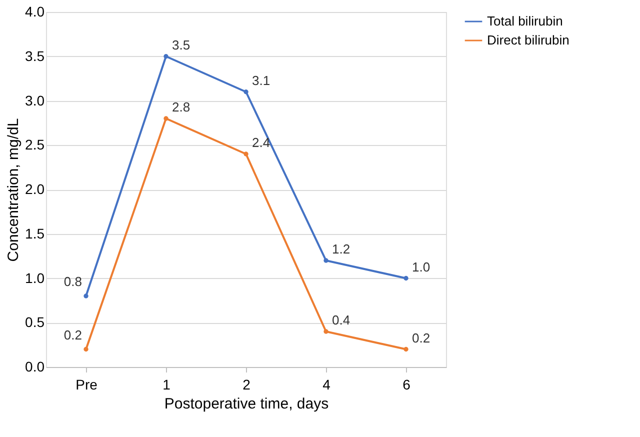 This screenshot has height=437, width=640. Describe the element at coordinates (341, 249) in the screenshot. I see `data-label: 1.2` at that location.